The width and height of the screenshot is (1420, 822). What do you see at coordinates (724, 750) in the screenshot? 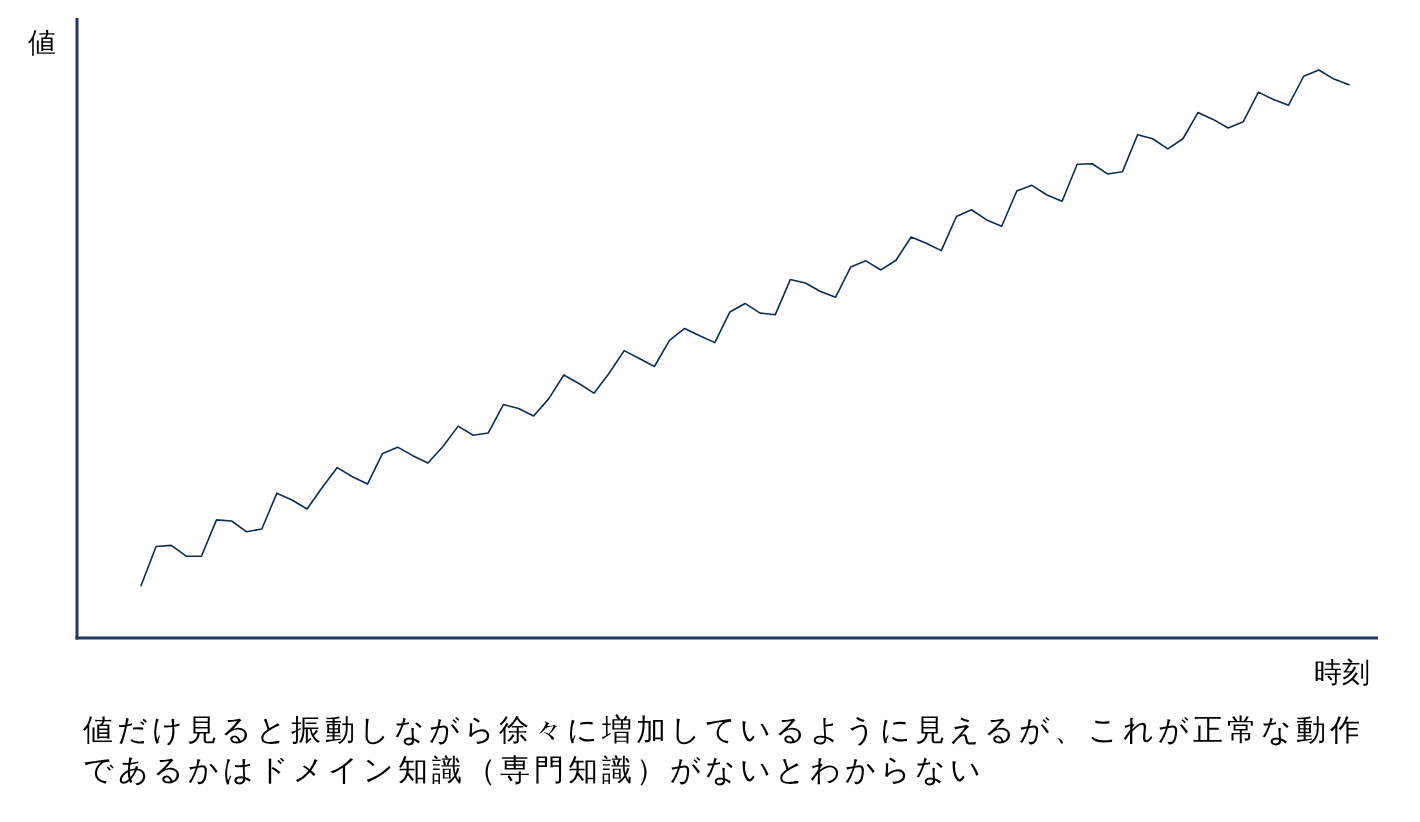
I see `text: 値だけ見ると振動しながら徐々に増加しているように見えるが、これが正常な動作であるかはドメイン知識（専門知識）がないとわからない` at bounding box center [724, 750].